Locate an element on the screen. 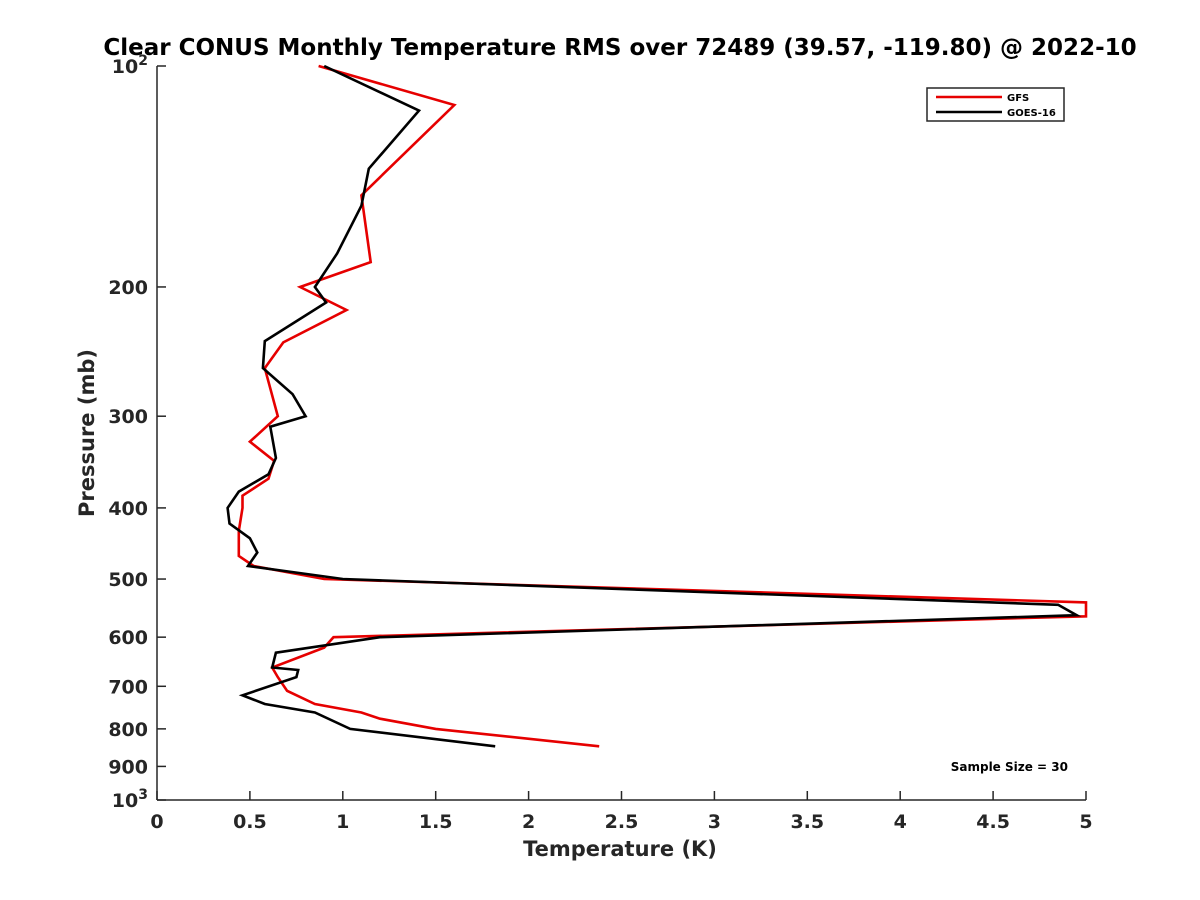 The height and width of the screenshot is (900, 1200). legend: GFS GOES-16 is located at coordinates (995, 104).